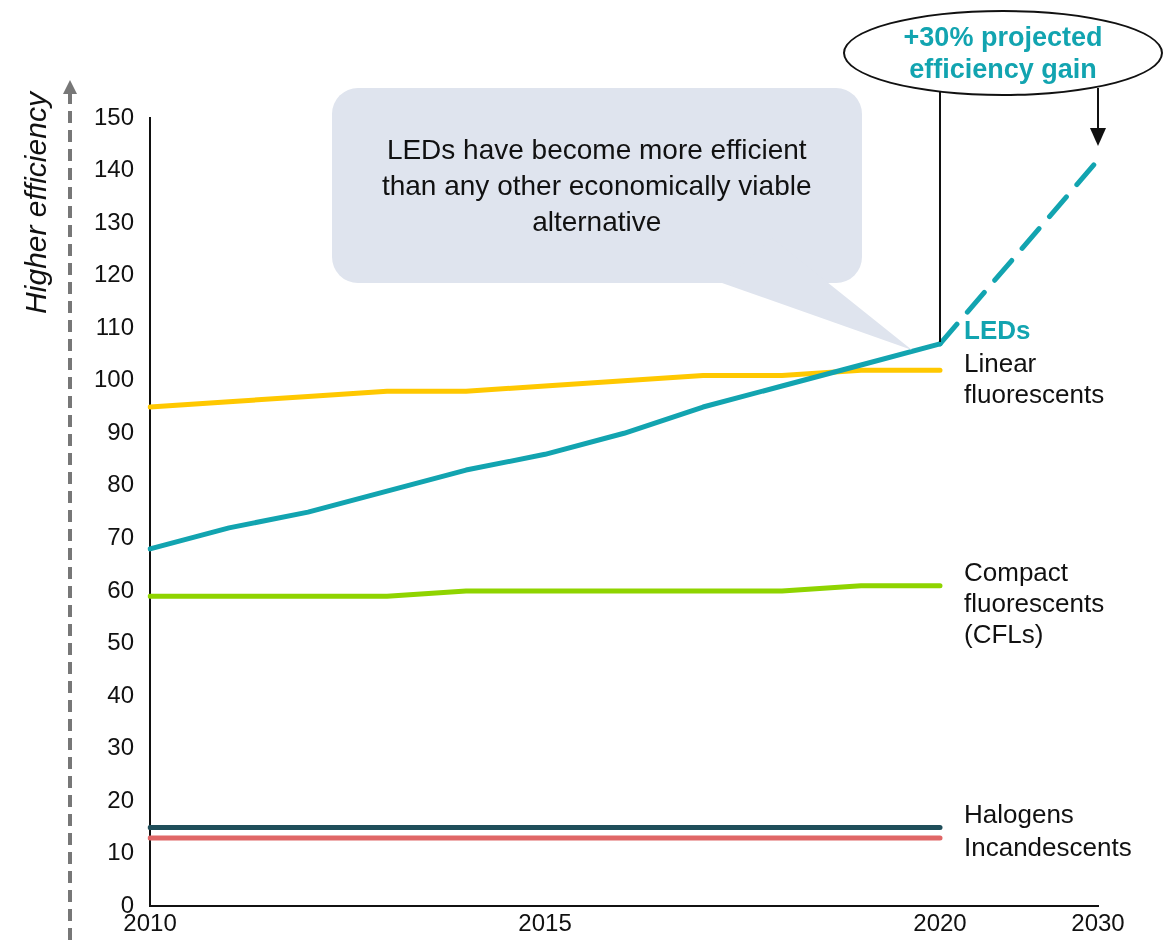 The image size is (1170, 950). What do you see at coordinates (121, 589) in the screenshot?
I see `y-tick-label: 60` at bounding box center [121, 589].